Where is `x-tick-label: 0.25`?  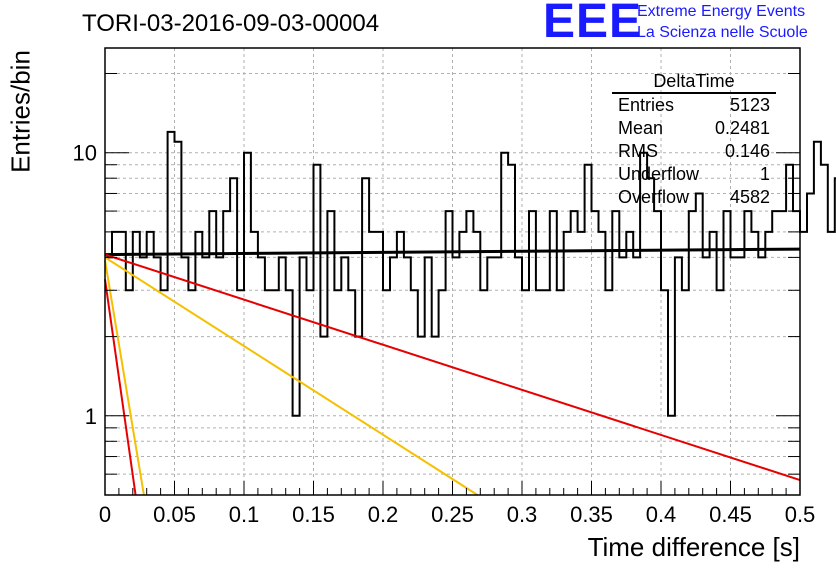
x-tick-label: 0.25 is located at coordinates (452, 514).